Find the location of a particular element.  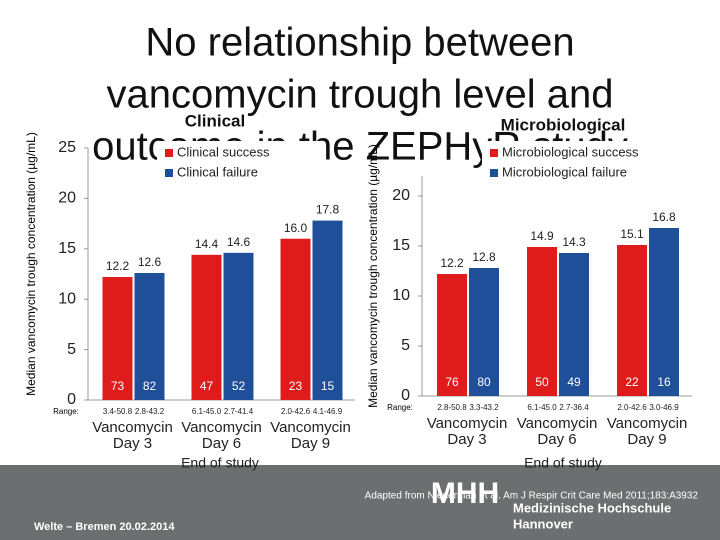

value-label: 14.9 is located at coordinates (542, 236).